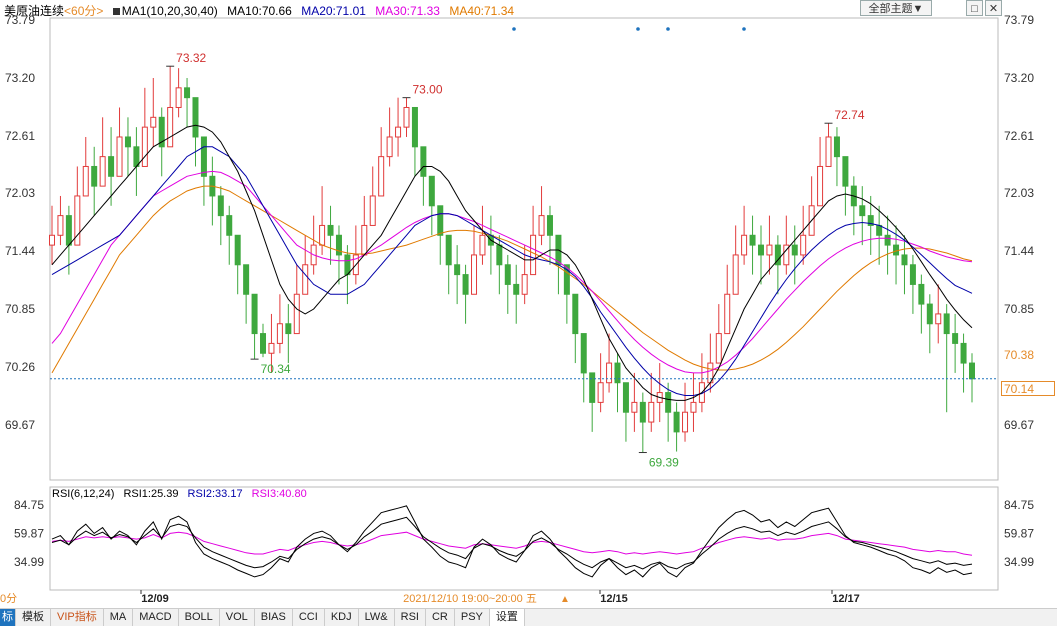 The height and width of the screenshot is (626, 1057). Describe the element at coordinates (20, 425) in the screenshot. I see `price-tick-left: 69.67` at that location.